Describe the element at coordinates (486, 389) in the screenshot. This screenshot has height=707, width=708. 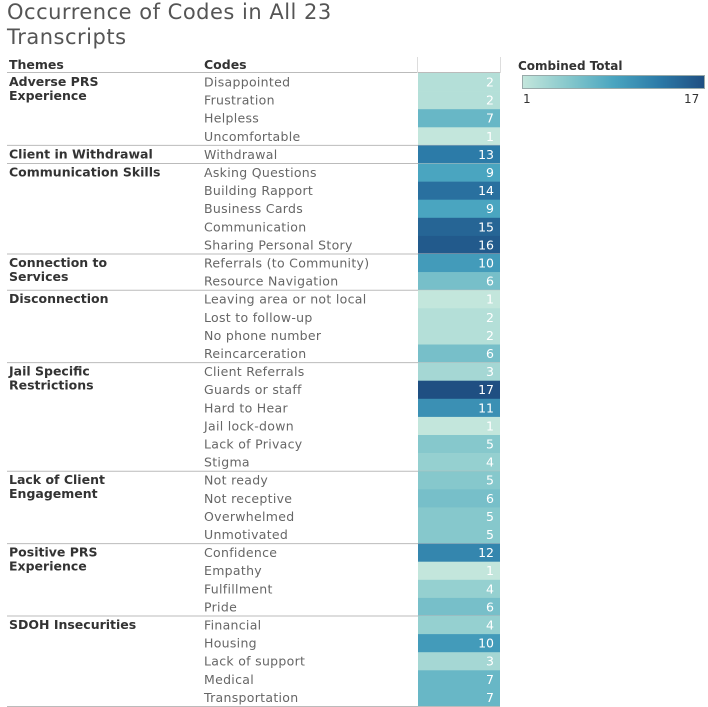
I see `cell-value-label: 17` at that location.